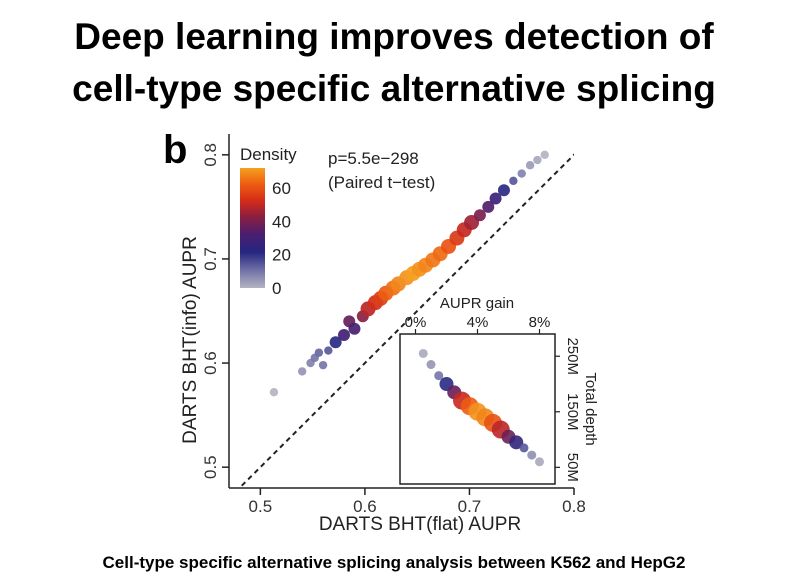 The width and height of the screenshot is (788, 586). Describe the element at coordinates (210, 155) in the screenshot. I see `y-tick-label: 0.8` at that location.